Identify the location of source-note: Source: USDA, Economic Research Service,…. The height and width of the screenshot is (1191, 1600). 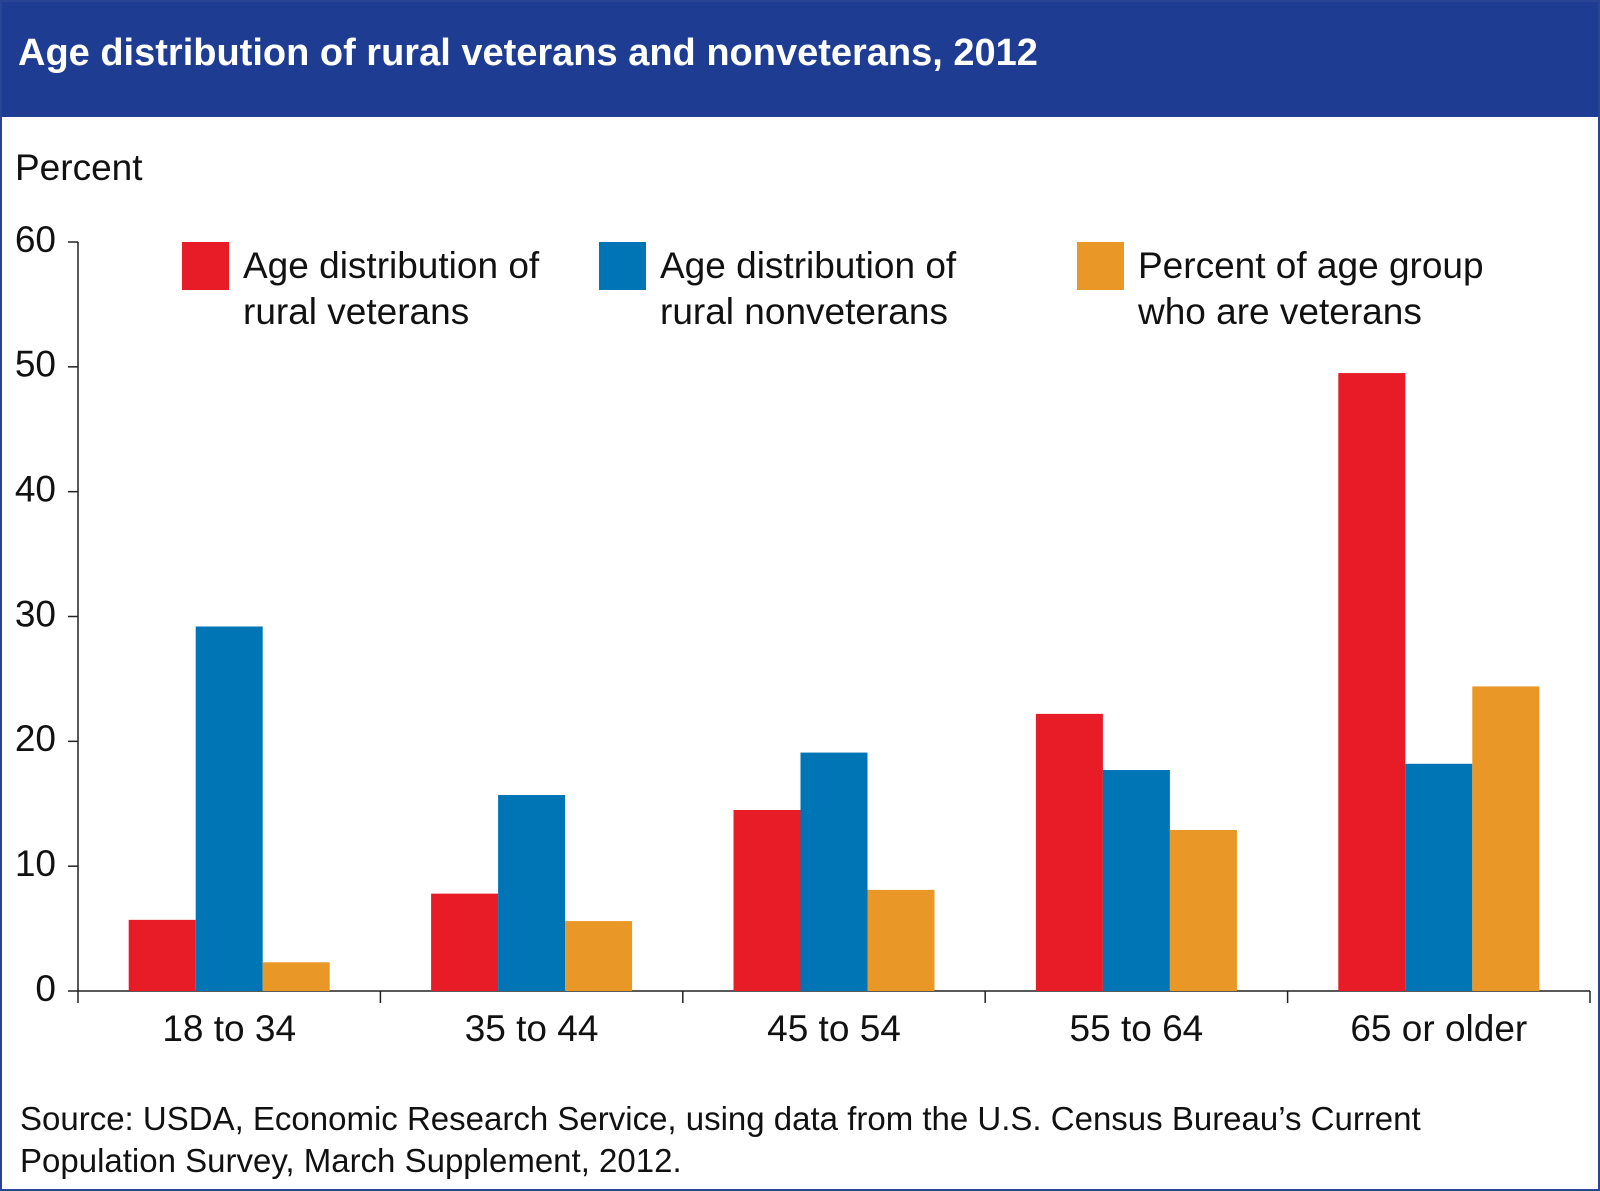
(720, 1139).